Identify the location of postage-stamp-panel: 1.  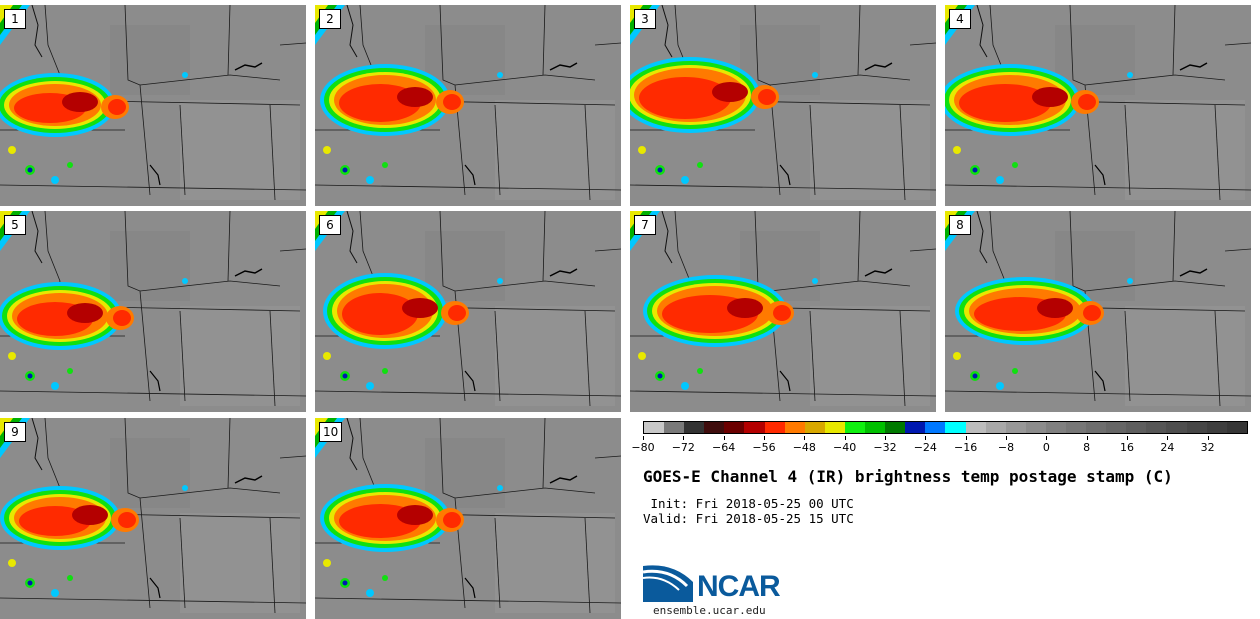
(153, 105).